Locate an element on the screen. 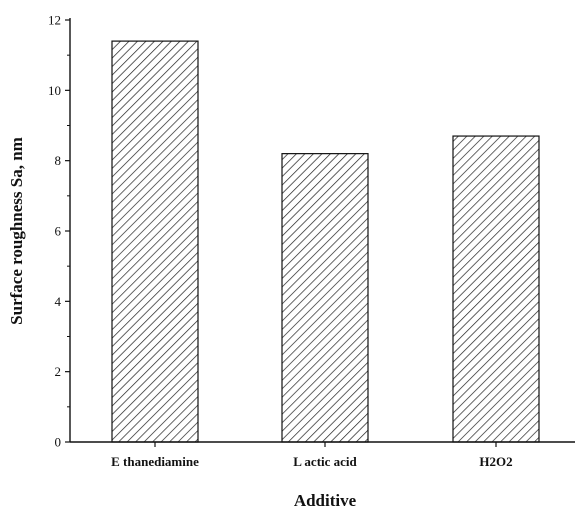 Image resolution: width=580 pixels, height=517 pixels. x-tick-label: H2O2 is located at coordinates (495, 461).